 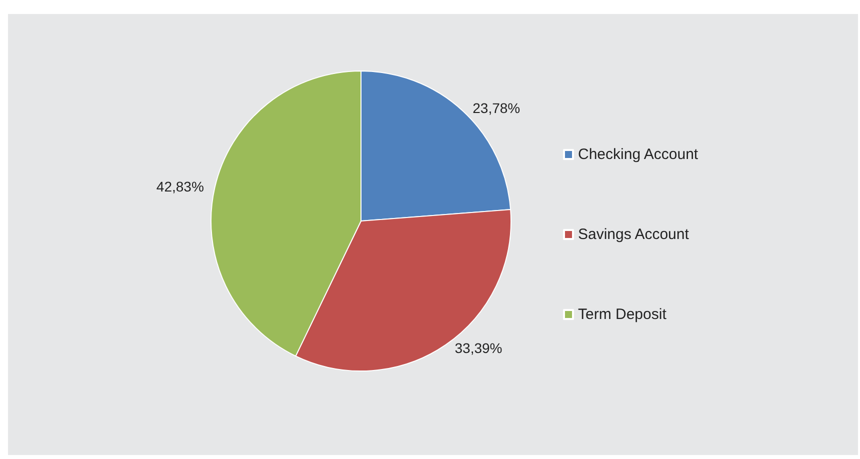 I want to click on data-label: 23,78%, so click(x=496, y=108).